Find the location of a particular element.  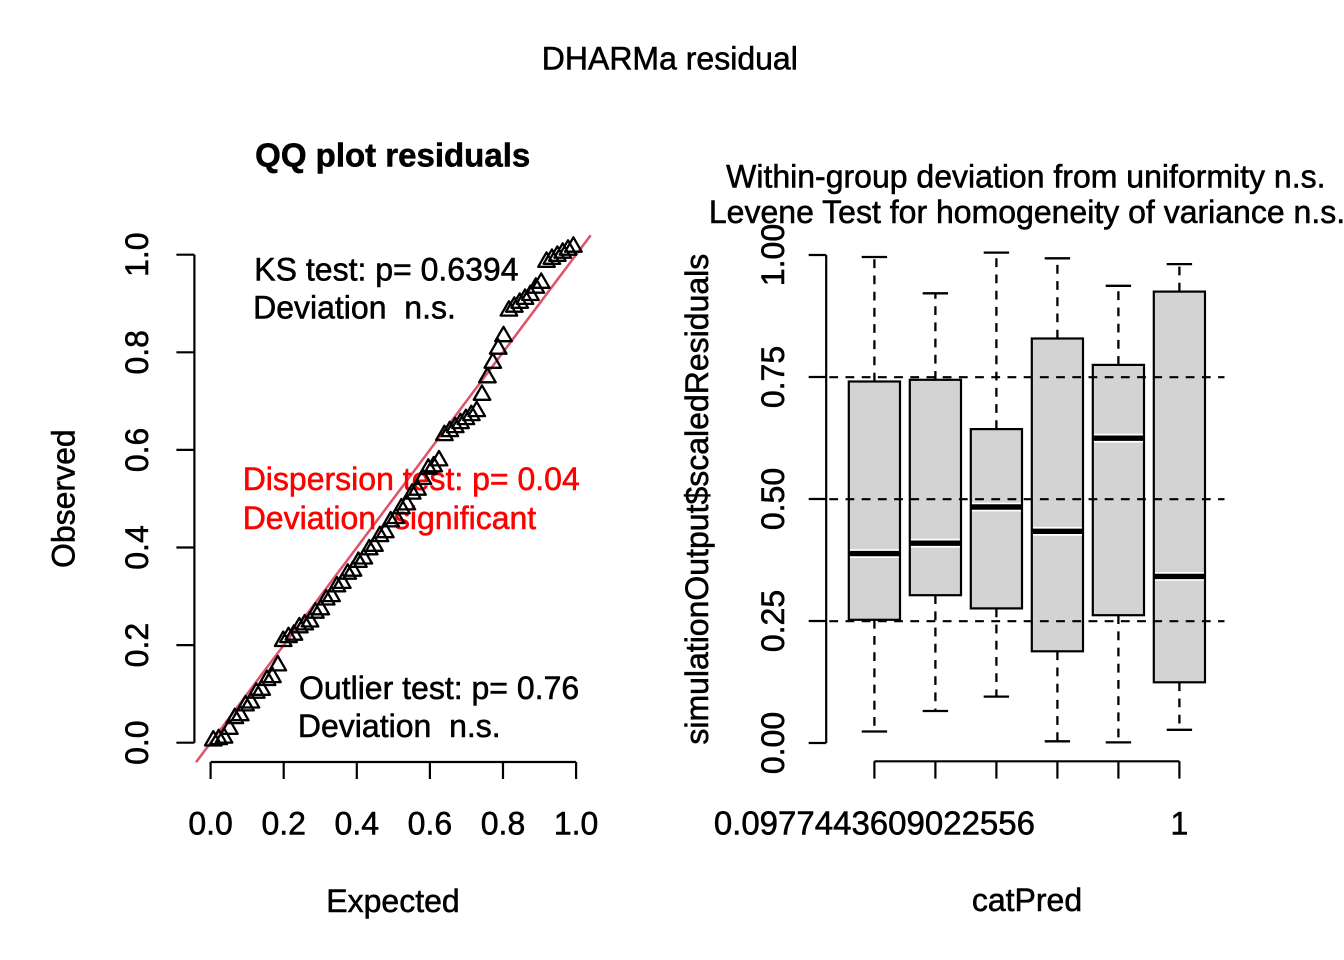

svg-text: QQ plot residuals is located at coordinates (392, 155).